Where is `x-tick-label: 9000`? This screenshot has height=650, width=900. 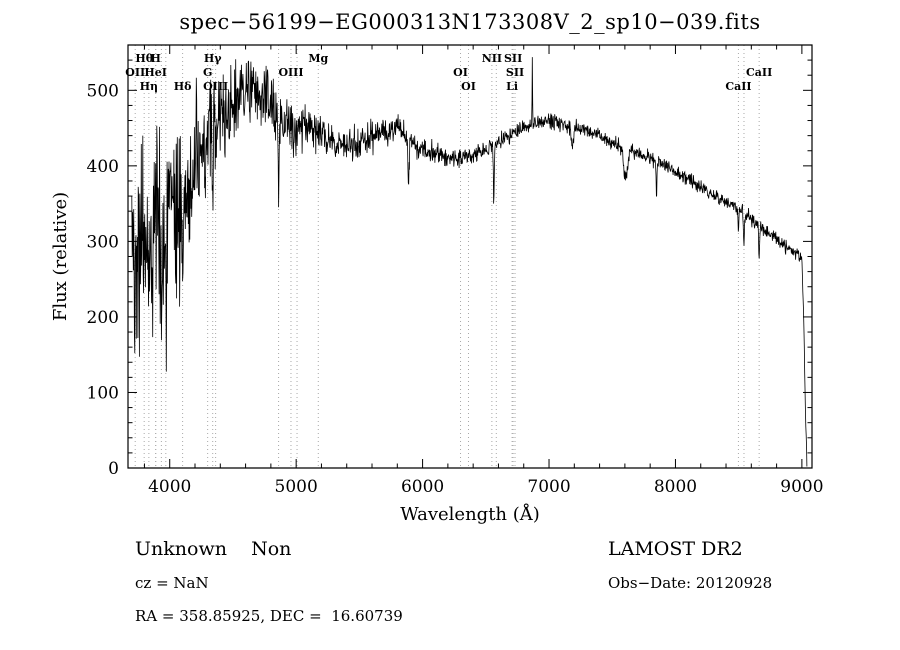
x-tick-label: 9000 is located at coordinates (801, 487).